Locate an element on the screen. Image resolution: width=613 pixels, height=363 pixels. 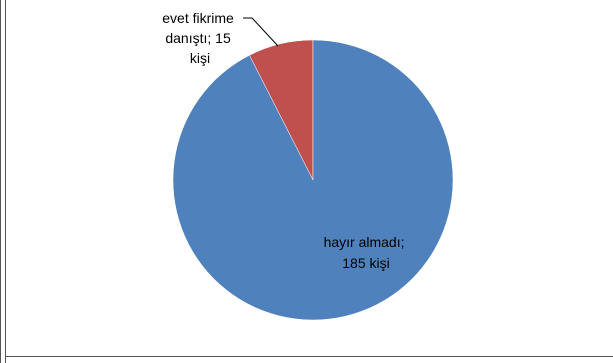
data-label-evet-line-3: kişi is located at coordinates (200, 58).